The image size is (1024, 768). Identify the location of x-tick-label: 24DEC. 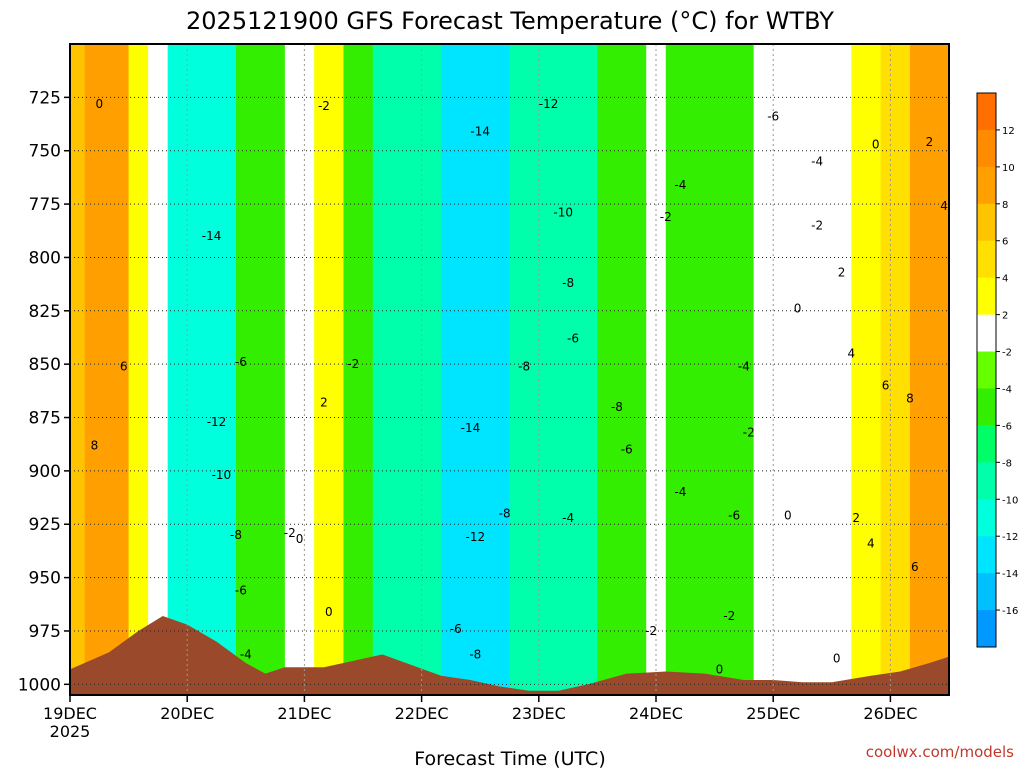
(656, 713).